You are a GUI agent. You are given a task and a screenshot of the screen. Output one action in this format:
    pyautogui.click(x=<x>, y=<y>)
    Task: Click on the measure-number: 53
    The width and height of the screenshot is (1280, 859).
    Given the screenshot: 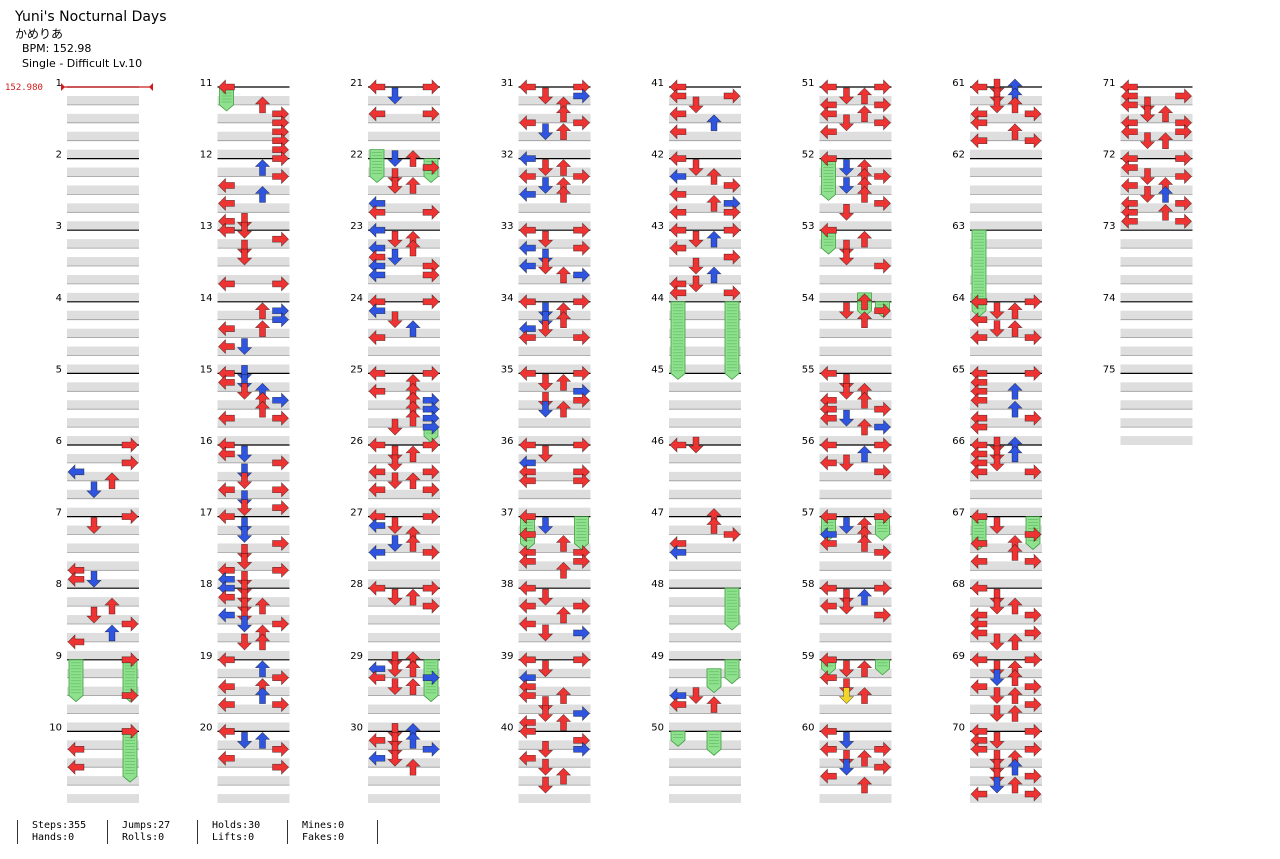 What is the action you would take?
    pyautogui.click(x=808, y=226)
    